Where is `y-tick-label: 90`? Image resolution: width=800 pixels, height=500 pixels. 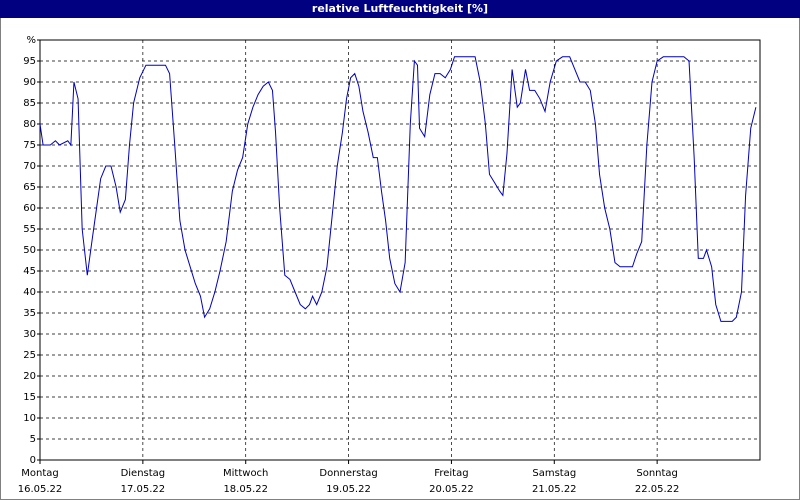
y-tick-label: 90 is located at coordinates (29, 82).